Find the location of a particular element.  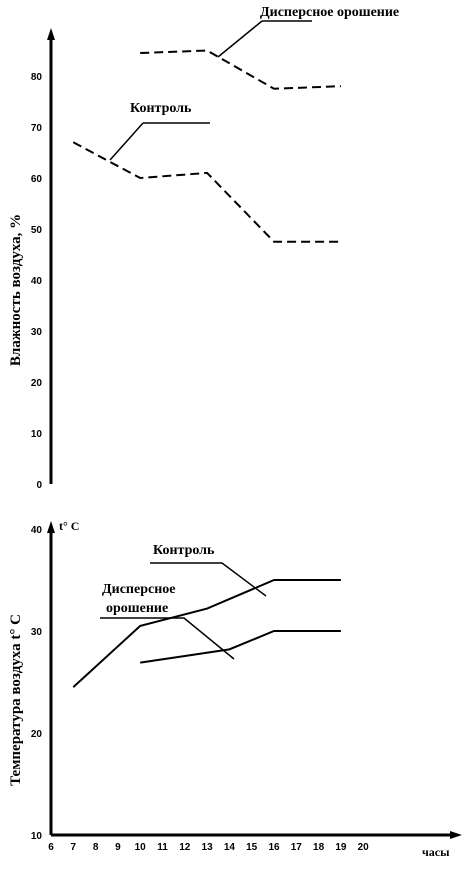

temperature-x-tick-label: 11 is located at coordinates (162, 847).